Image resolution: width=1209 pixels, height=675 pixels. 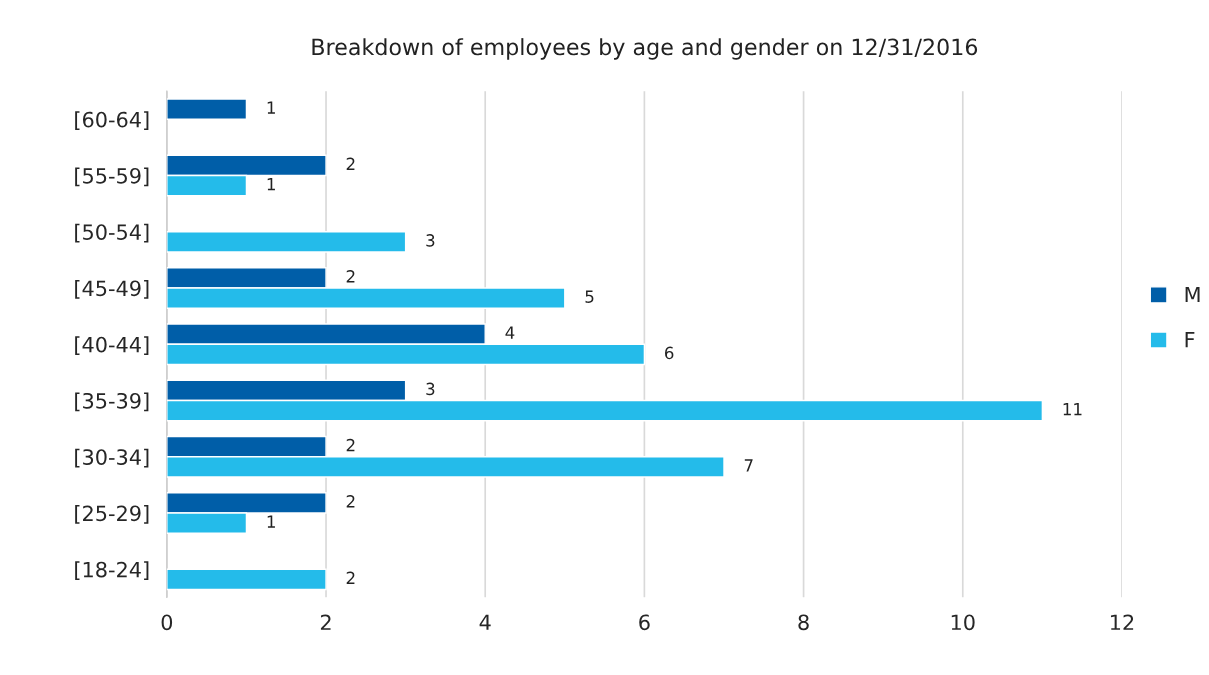 I want to click on x-tick-label: 2, so click(x=325, y=622).